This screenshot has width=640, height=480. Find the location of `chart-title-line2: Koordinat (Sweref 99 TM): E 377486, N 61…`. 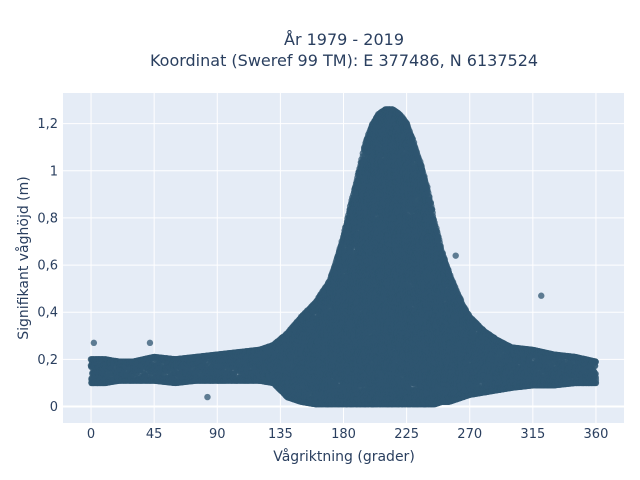

chart-title-line2: Koordinat (Sweref 99 TM): E 377486, N 61… is located at coordinates (344, 60).